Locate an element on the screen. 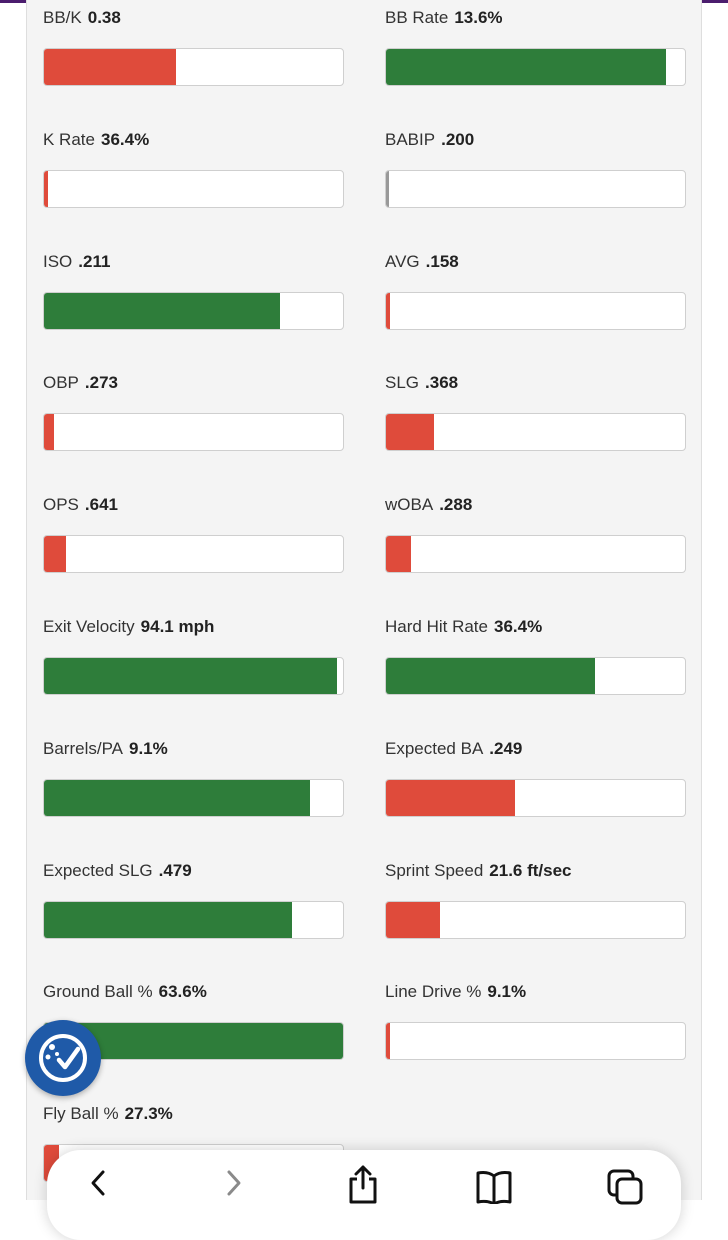 Image resolution: width=728 pixels, height=1240 pixels. stat-label: Sprint Speed 21.6 ft/sec is located at coordinates (478, 871).